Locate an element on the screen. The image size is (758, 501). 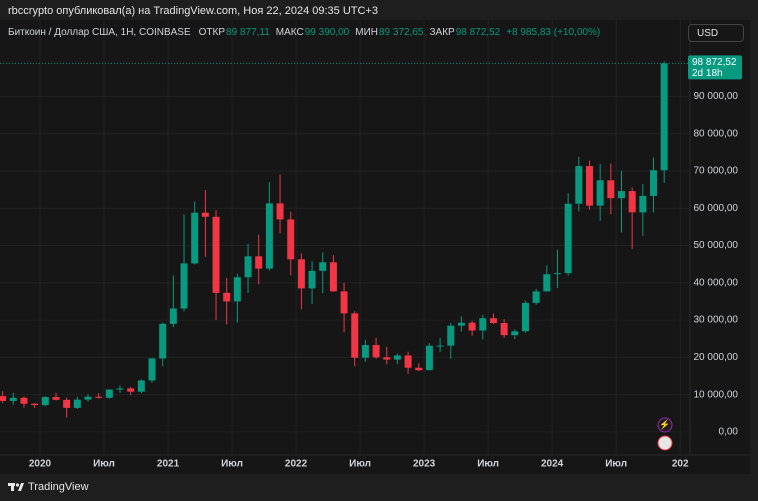
y-tick-label: 10 000,00 is located at coordinates (716, 394).